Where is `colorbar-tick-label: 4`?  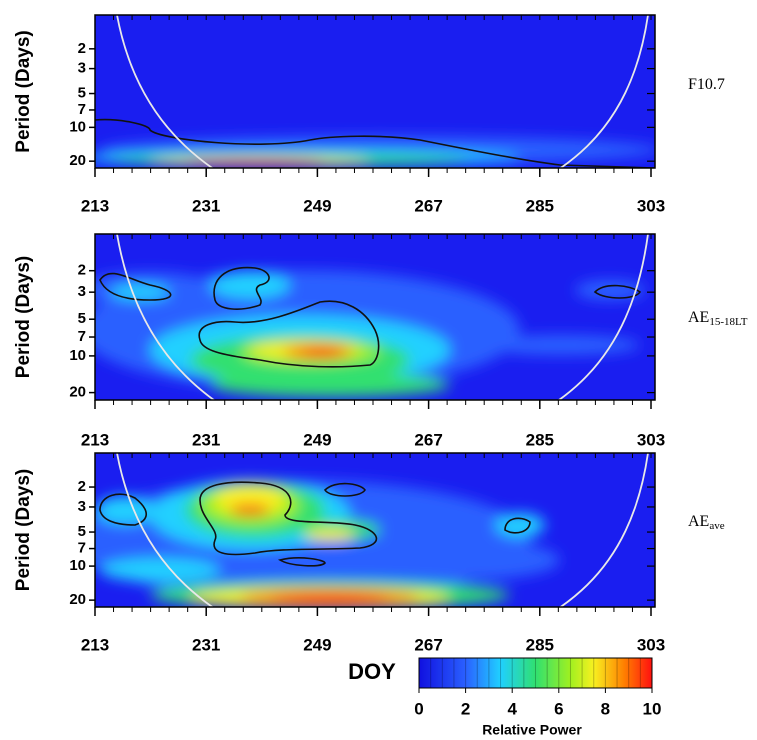 colorbar-tick-label: 4 is located at coordinates (512, 708).